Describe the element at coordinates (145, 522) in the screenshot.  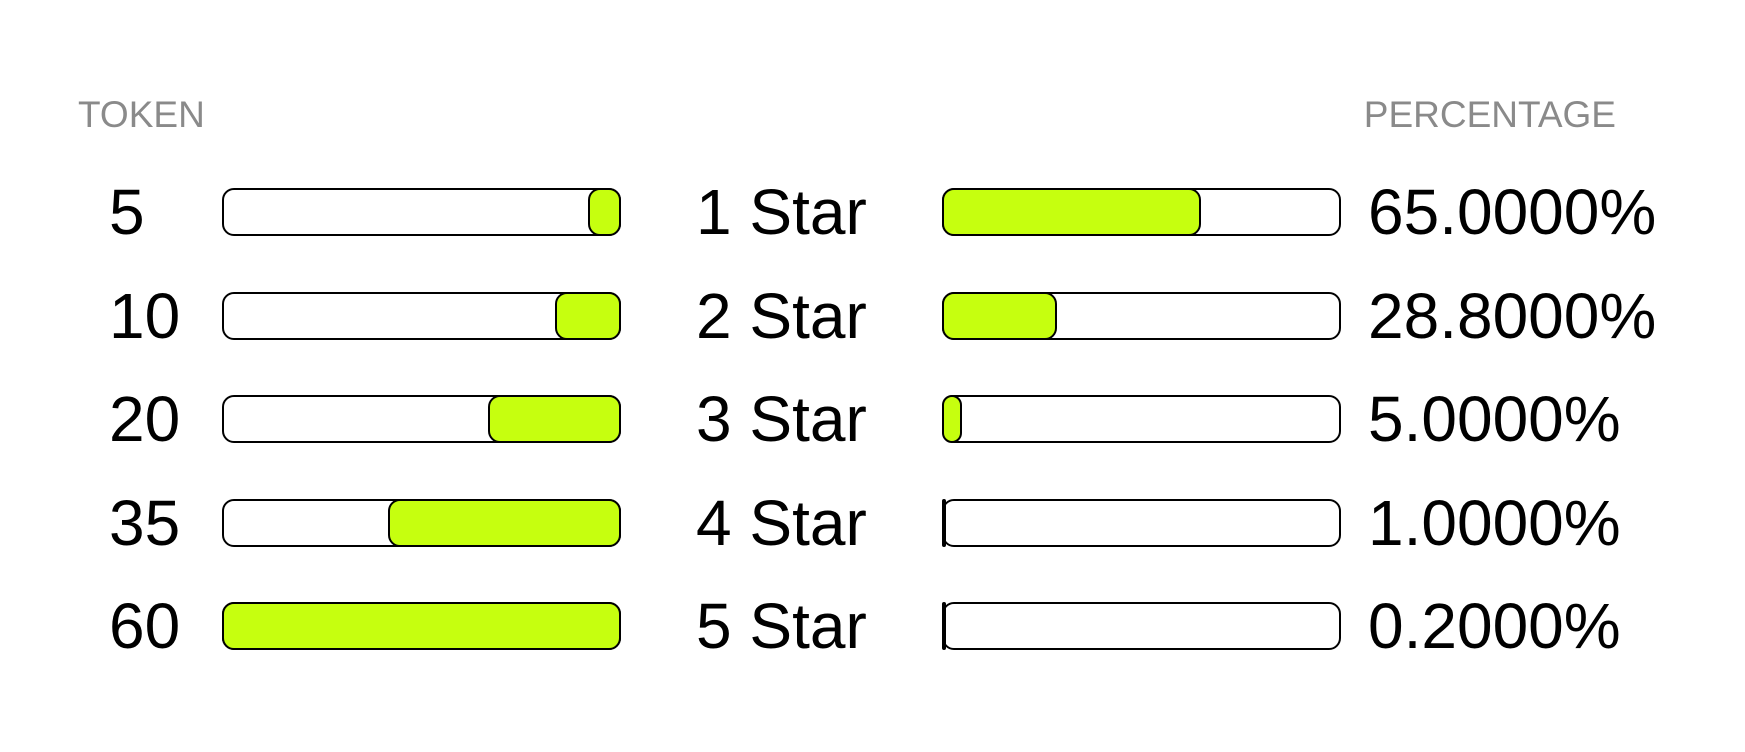
I see `token-value: 35` at that location.